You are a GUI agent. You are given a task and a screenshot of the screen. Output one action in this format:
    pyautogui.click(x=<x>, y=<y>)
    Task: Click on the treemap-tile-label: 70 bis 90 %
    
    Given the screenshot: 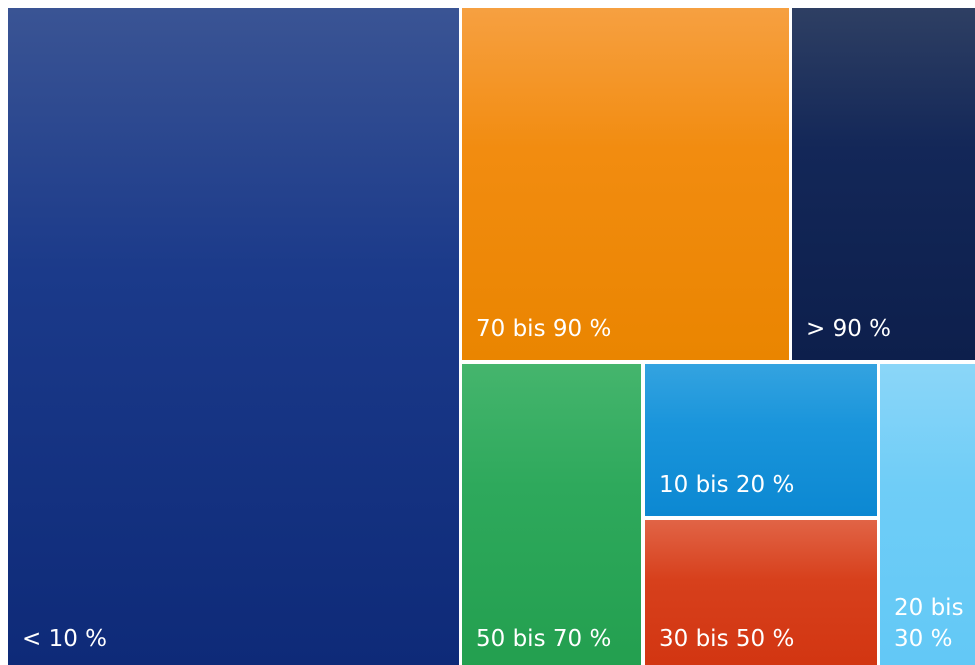 What is the action you would take?
    pyautogui.click(x=543, y=329)
    